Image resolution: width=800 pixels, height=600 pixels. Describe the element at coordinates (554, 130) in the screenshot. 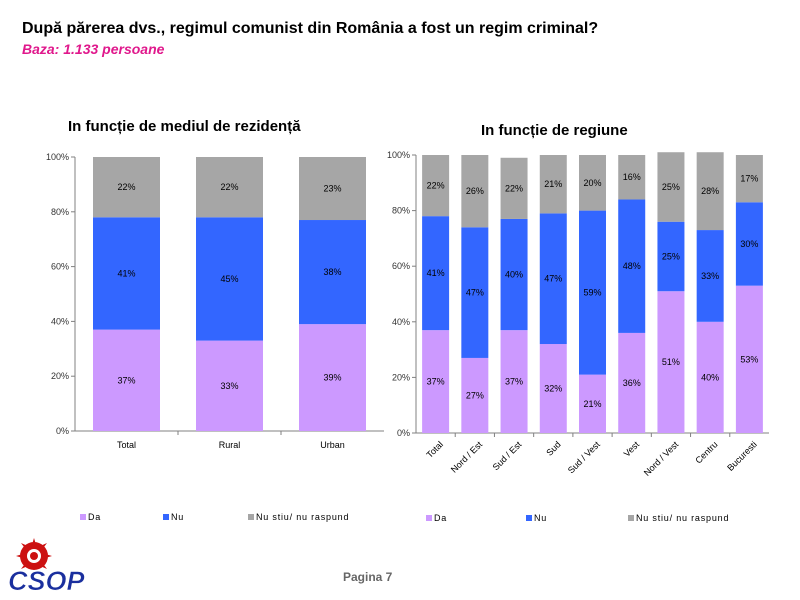

I see `chart-title-region: In funcție de regiune` at that location.